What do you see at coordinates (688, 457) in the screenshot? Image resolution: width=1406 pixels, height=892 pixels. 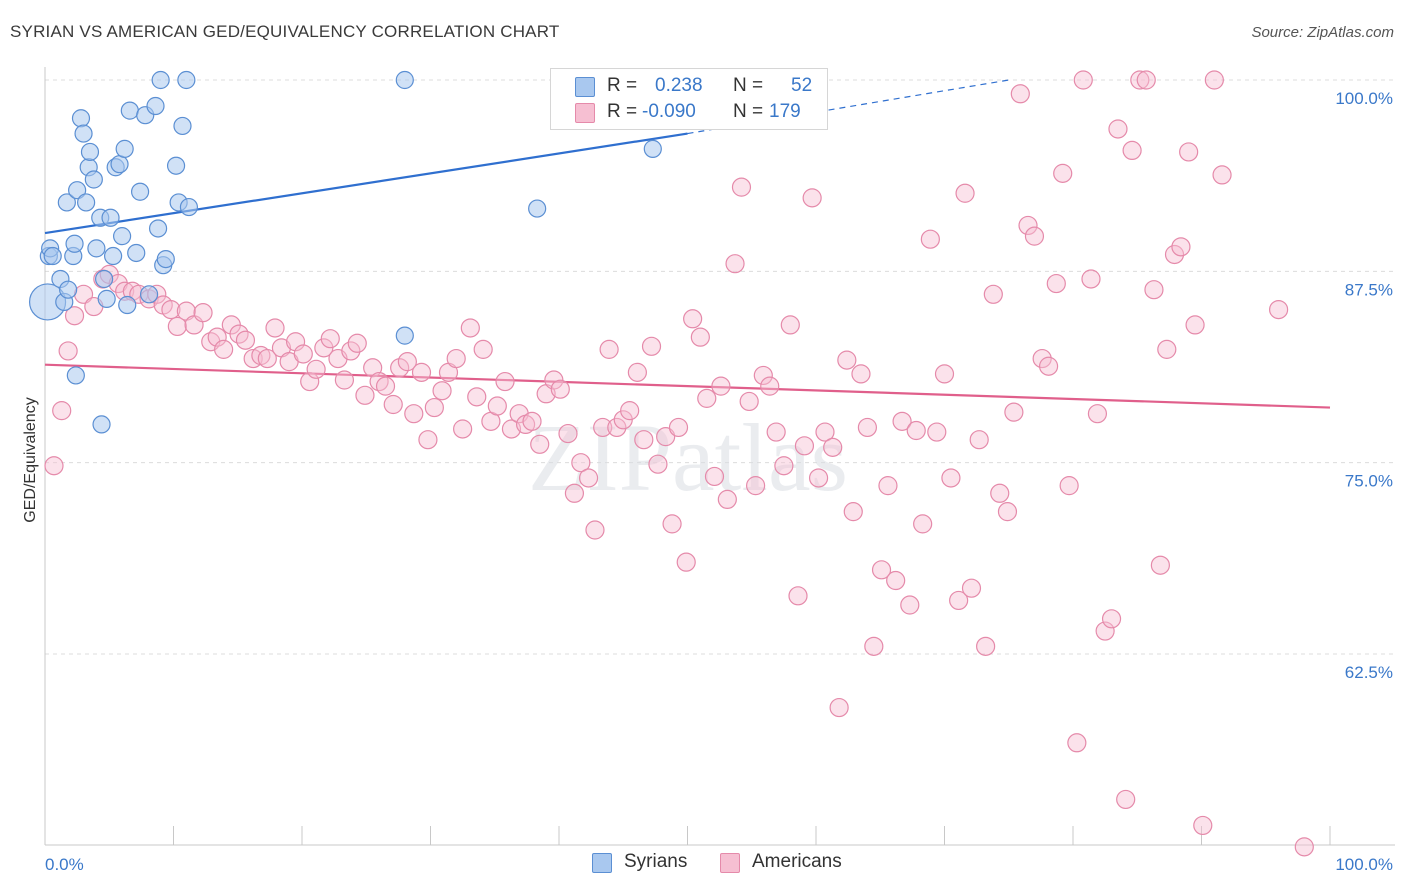 I see `watermark: ZIPatlas` at bounding box center [688, 457].